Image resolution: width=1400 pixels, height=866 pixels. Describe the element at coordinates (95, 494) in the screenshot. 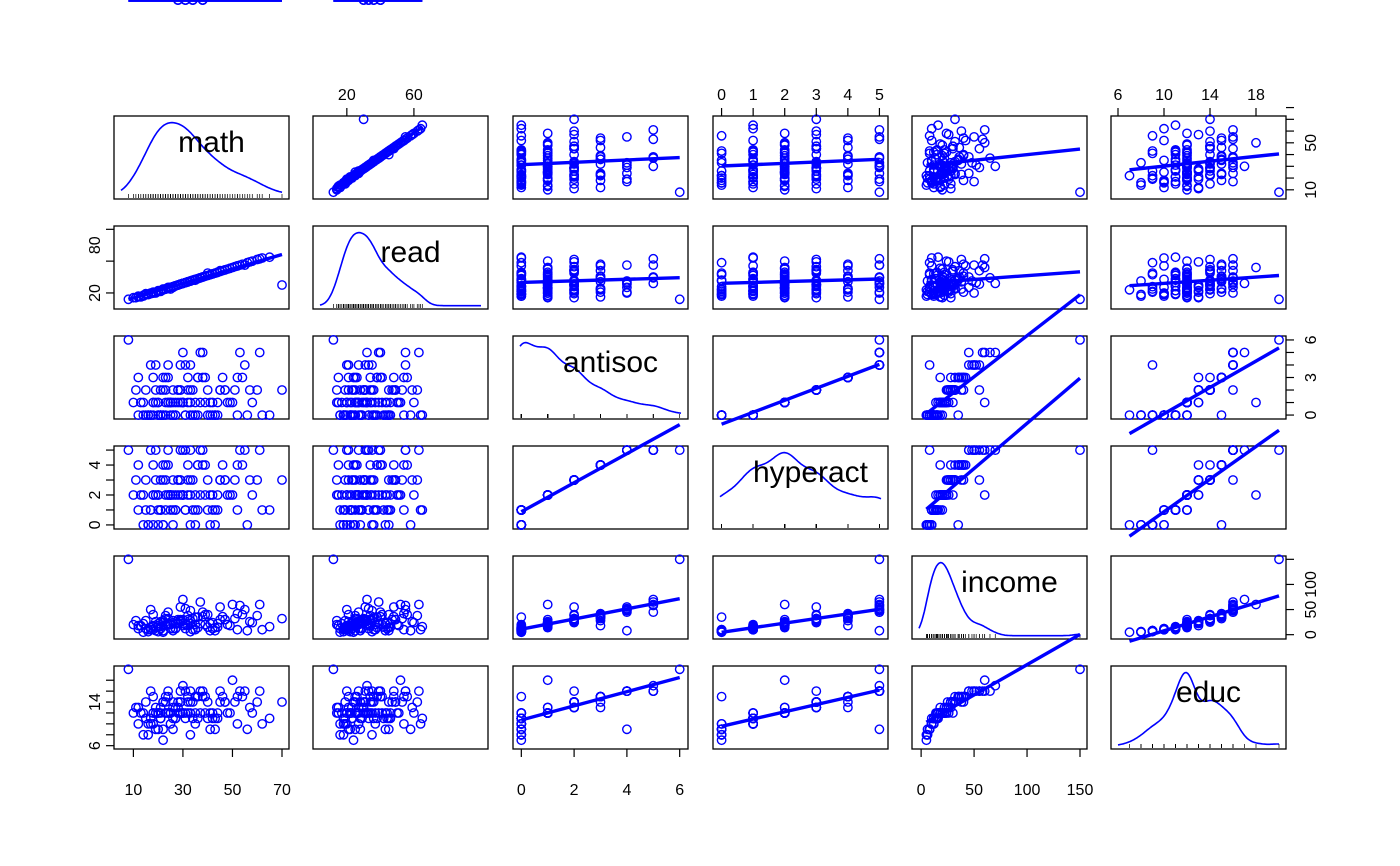

I see `left-tick-label: 2` at that location.